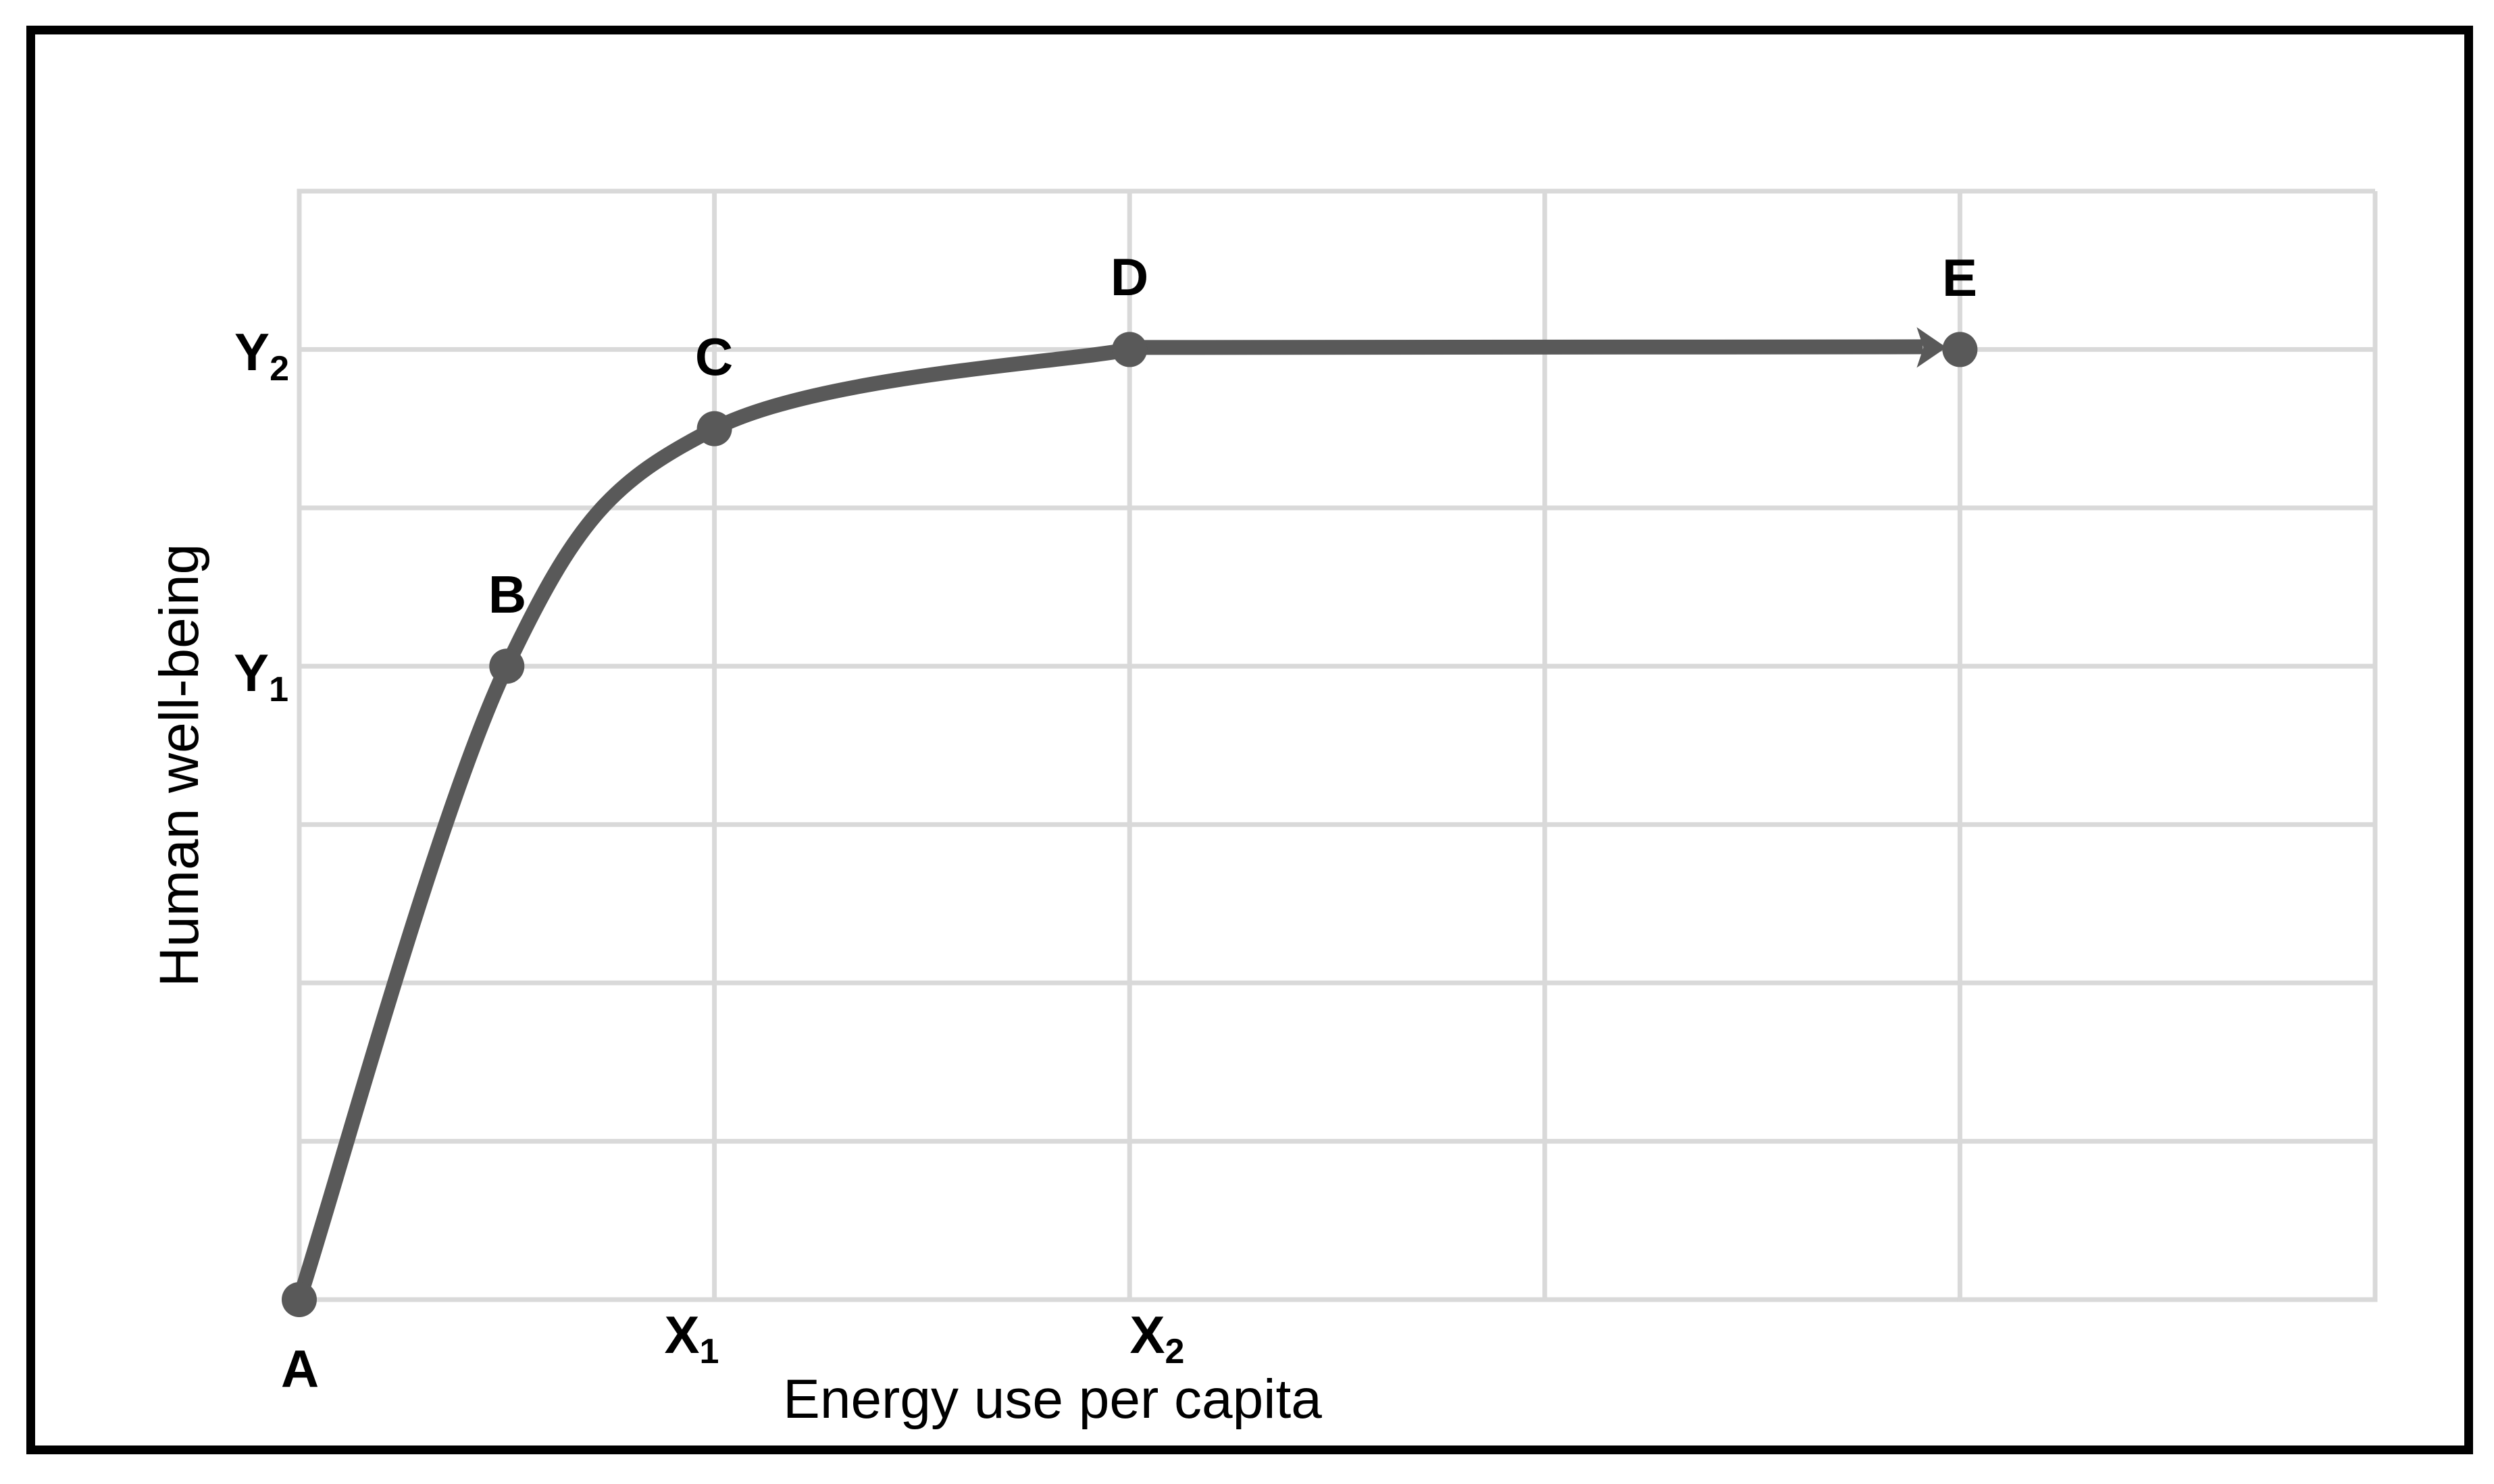 This screenshot has width=2494, height=1484. I want to click on data-point-B, so click(507, 666).